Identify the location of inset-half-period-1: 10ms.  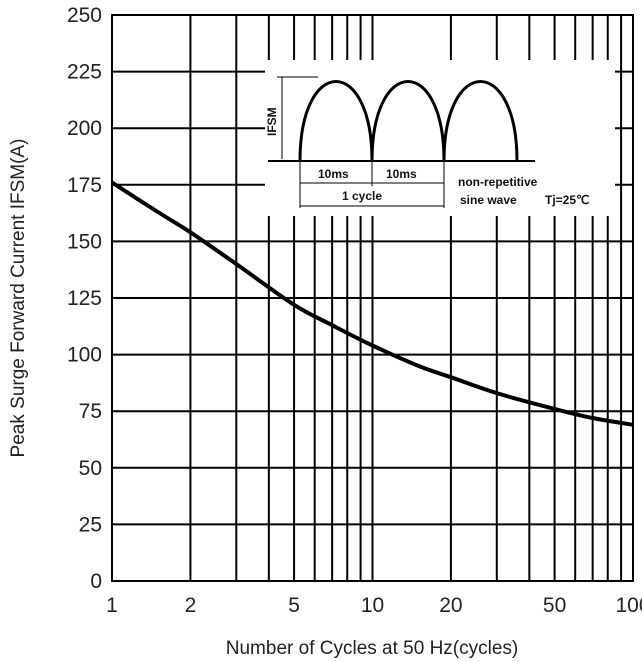
(333, 174).